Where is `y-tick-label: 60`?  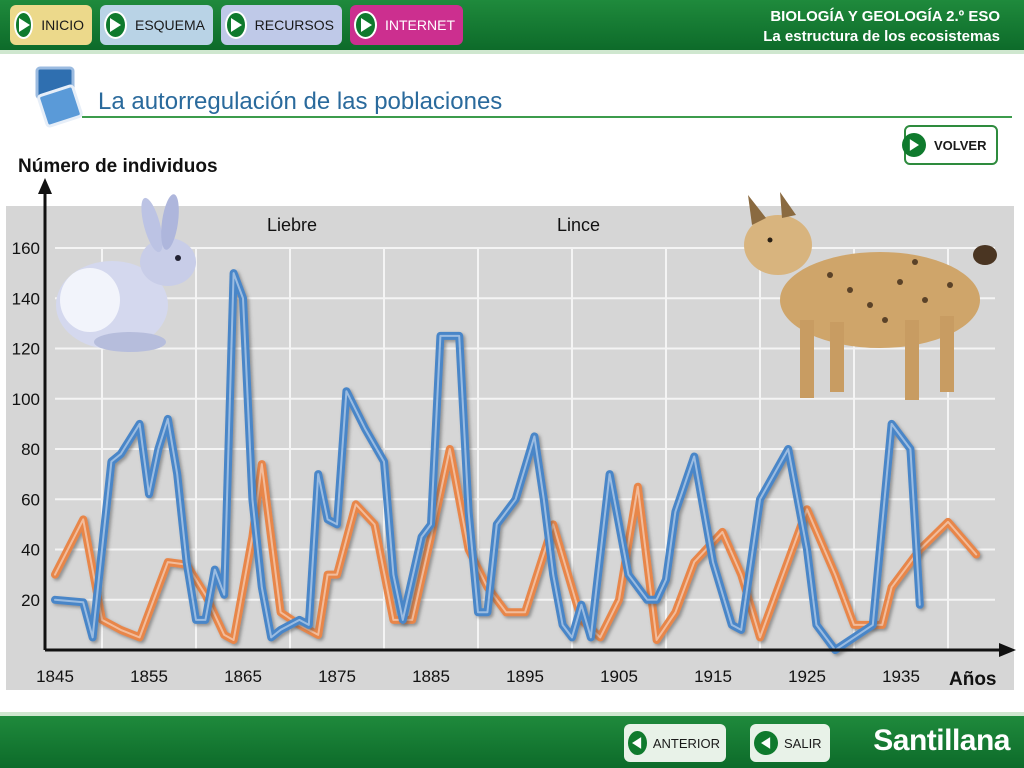
y-tick-label: 60 is located at coordinates (30, 499).